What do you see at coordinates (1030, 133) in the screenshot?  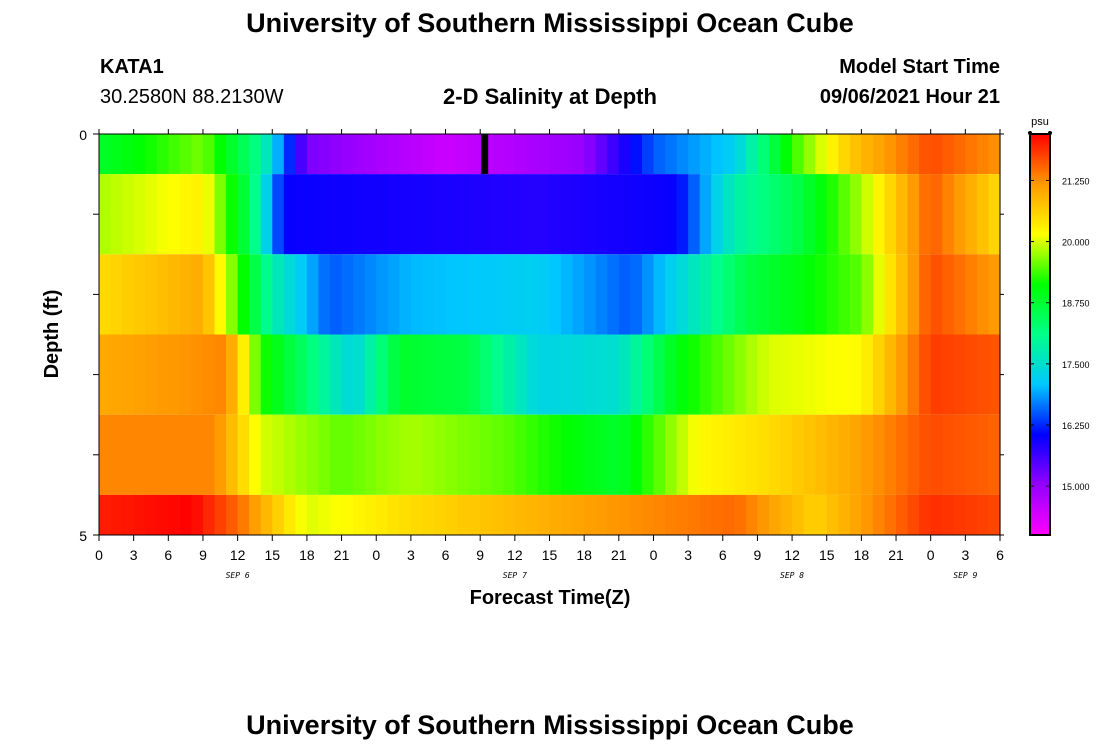 I see `colorbar-cap` at bounding box center [1030, 133].